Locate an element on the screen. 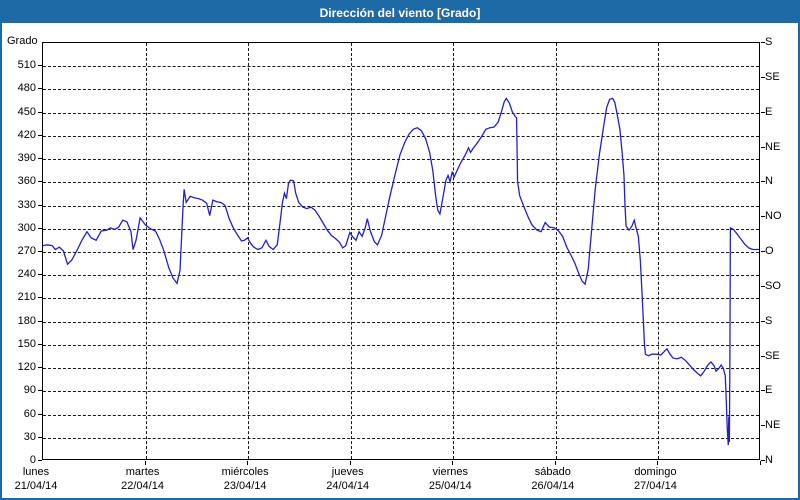  day-name: miércoles is located at coordinates (245, 472).